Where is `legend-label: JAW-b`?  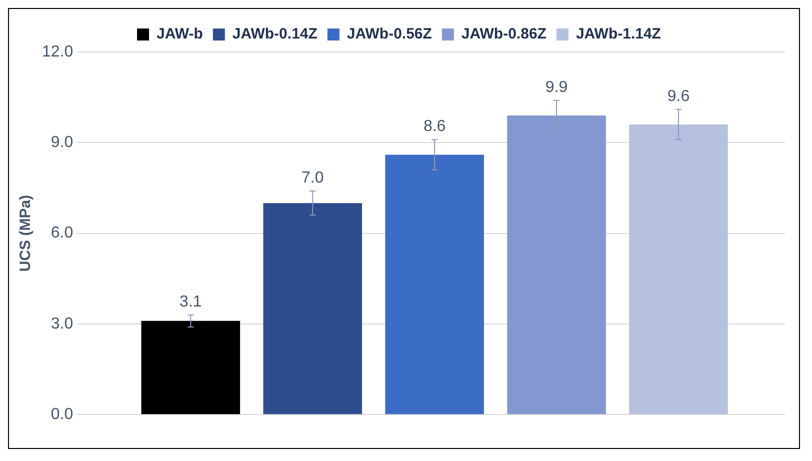 legend-label: JAW-b is located at coordinates (179, 34).